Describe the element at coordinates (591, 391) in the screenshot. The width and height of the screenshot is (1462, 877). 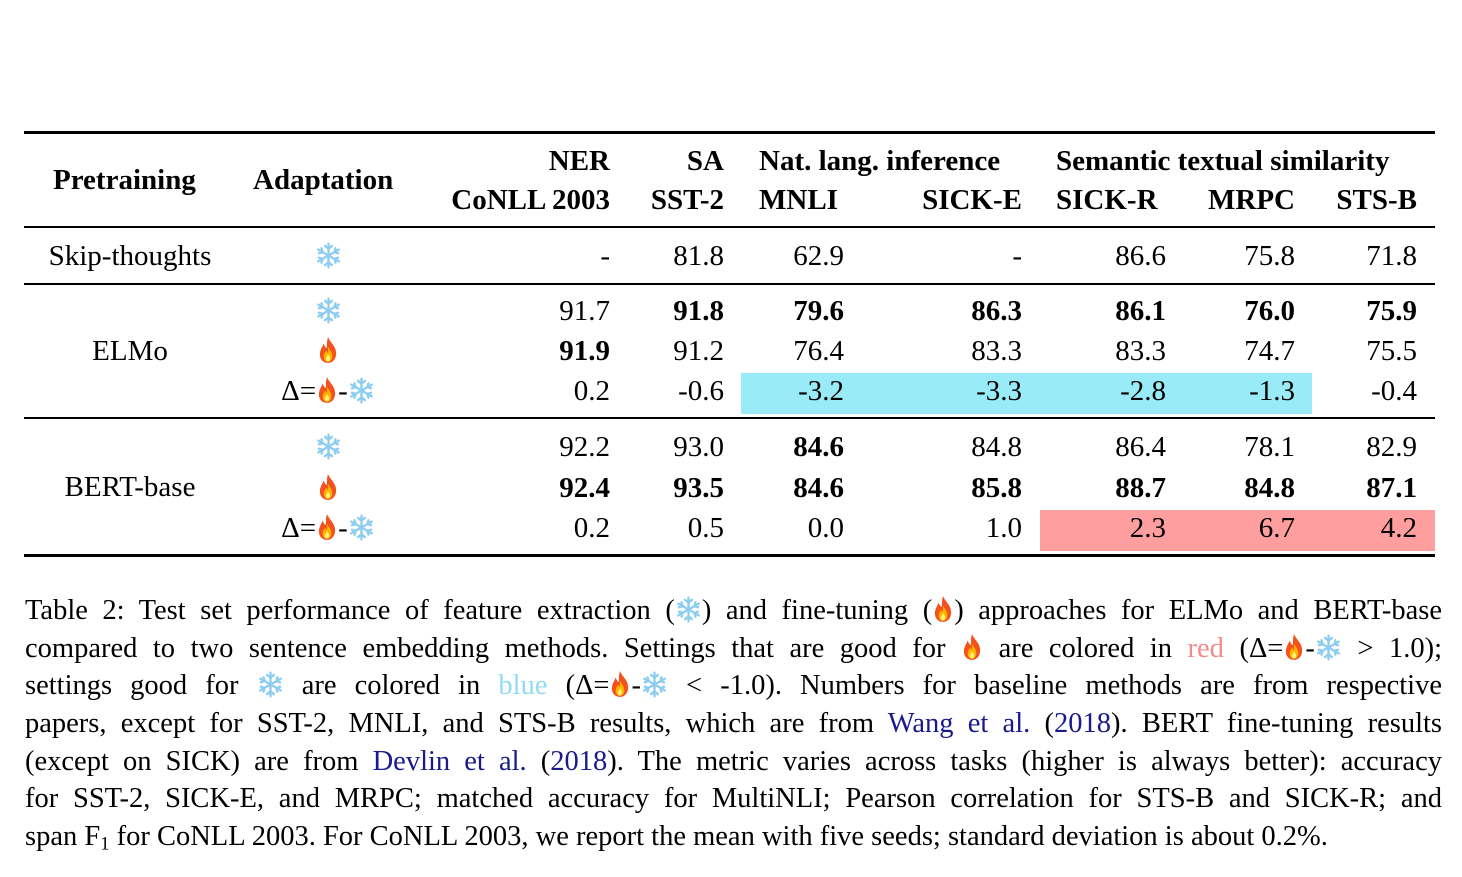
I see `cell-conll2003: 0.2` at that location.